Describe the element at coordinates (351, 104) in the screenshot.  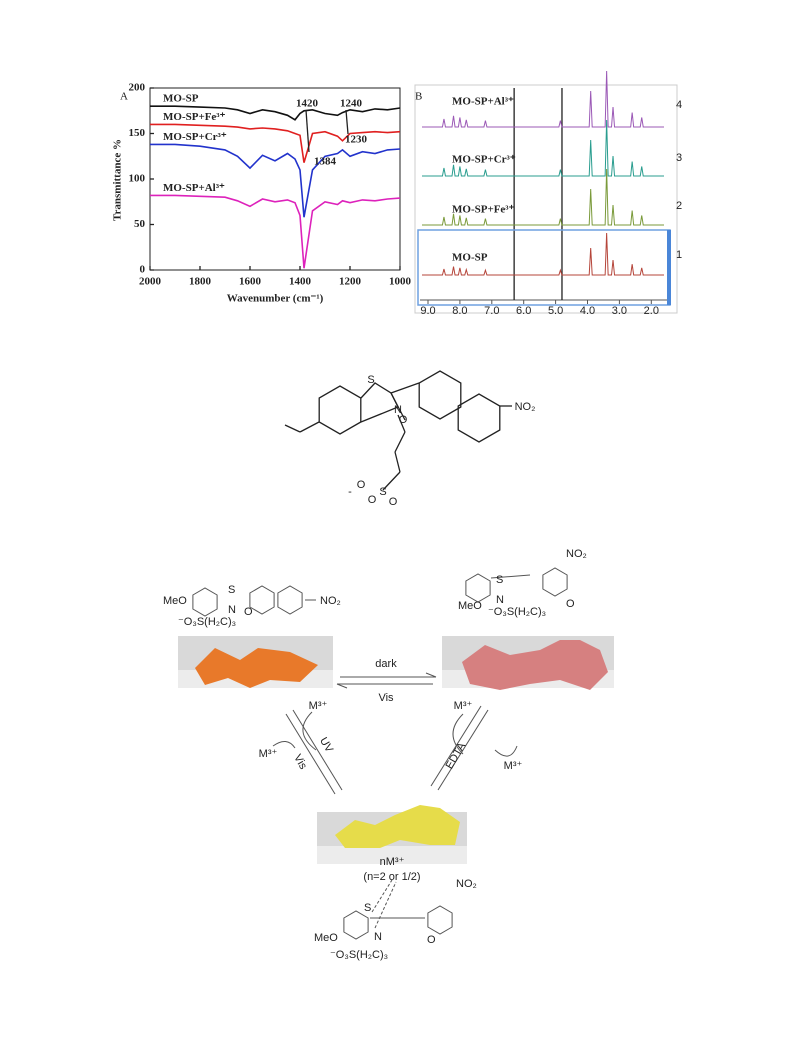
I see `annotation: 1240` at that location.